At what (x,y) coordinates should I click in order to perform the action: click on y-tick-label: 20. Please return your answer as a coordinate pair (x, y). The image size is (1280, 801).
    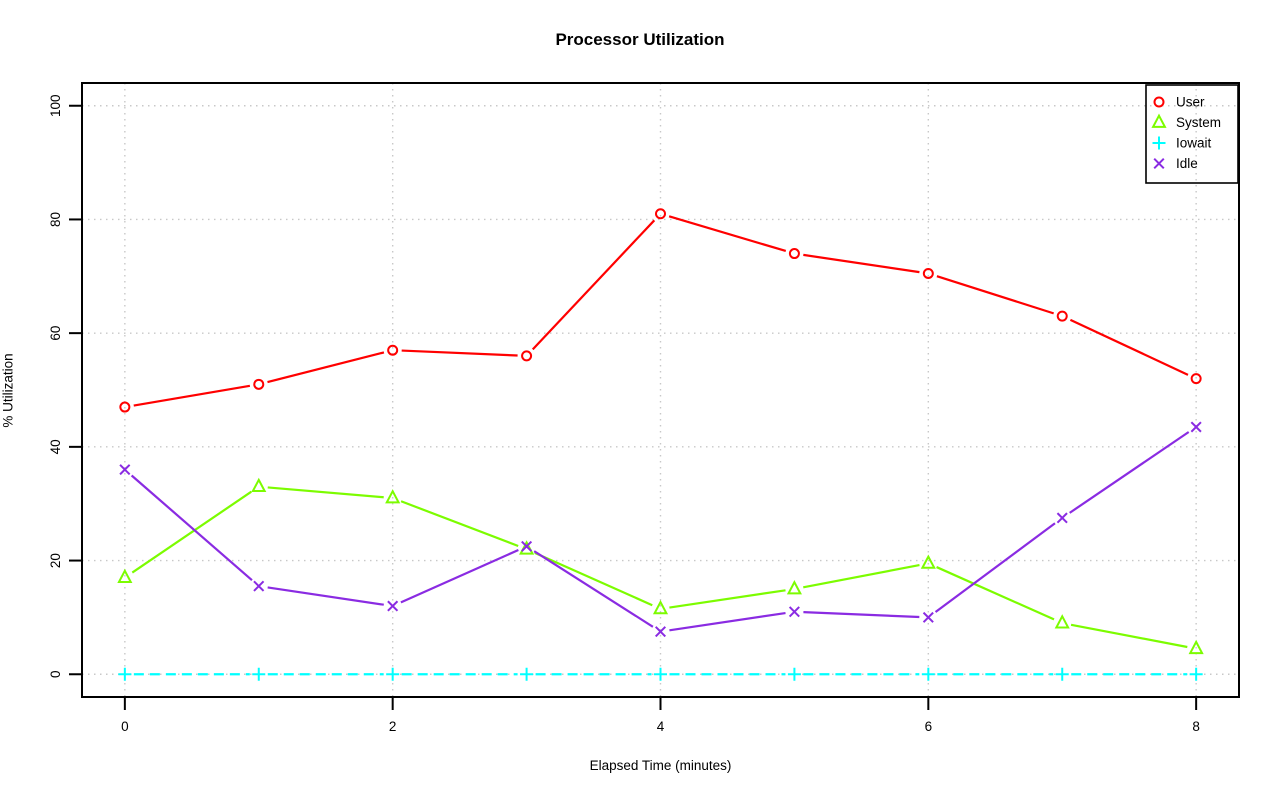
    Looking at the image, I should click on (55, 560).